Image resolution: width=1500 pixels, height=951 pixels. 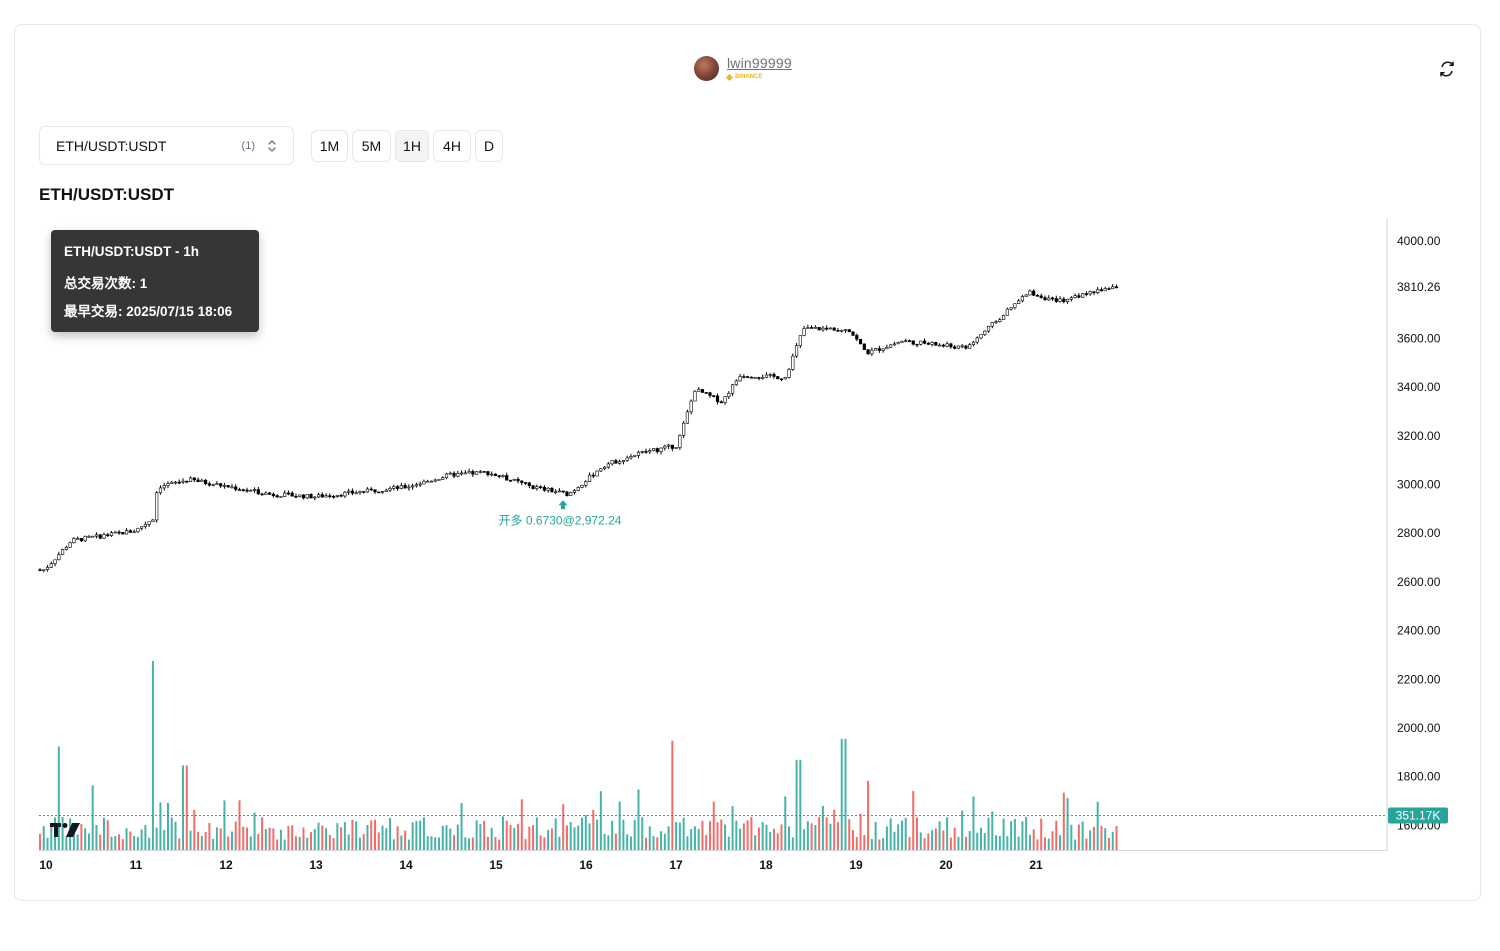 What do you see at coordinates (1036, 865) in the screenshot?
I see `time-tick-label: 21` at bounding box center [1036, 865].